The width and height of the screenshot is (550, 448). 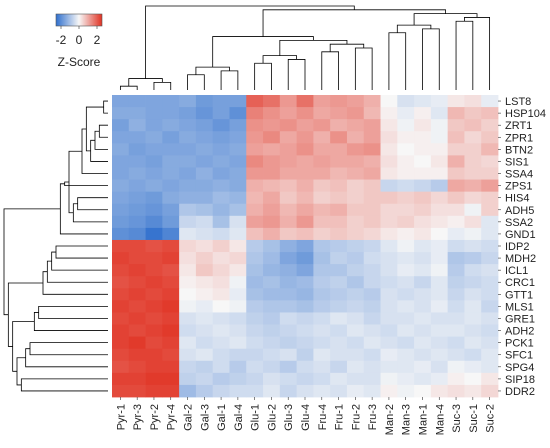 What do you see at coordinates (517, 162) in the screenshot?
I see `row-label: SIS1` at bounding box center [517, 162].